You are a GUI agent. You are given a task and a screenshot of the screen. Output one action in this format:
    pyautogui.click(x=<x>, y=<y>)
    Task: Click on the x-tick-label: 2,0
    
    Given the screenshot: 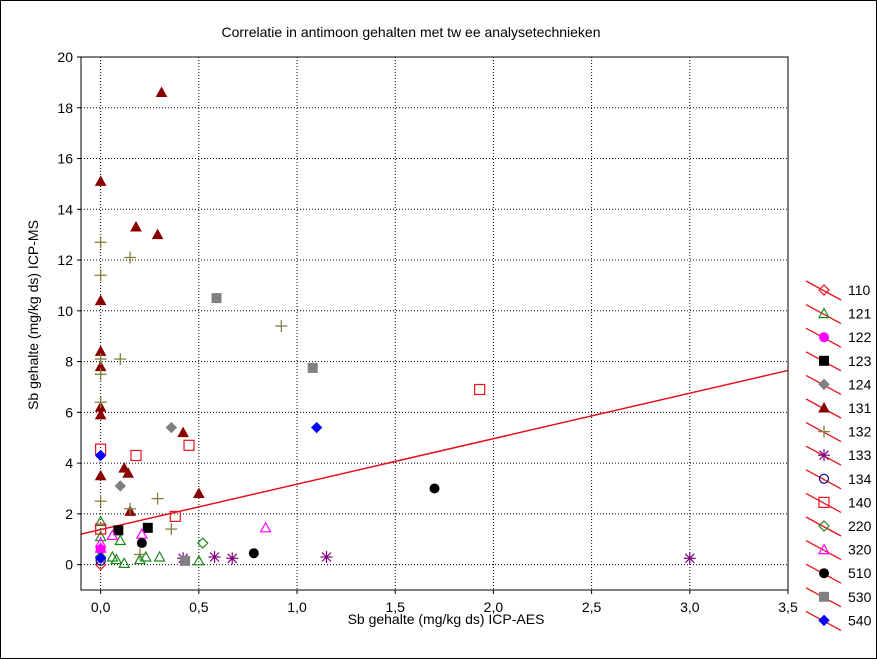 What is the action you would take?
    pyautogui.click(x=494, y=607)
    